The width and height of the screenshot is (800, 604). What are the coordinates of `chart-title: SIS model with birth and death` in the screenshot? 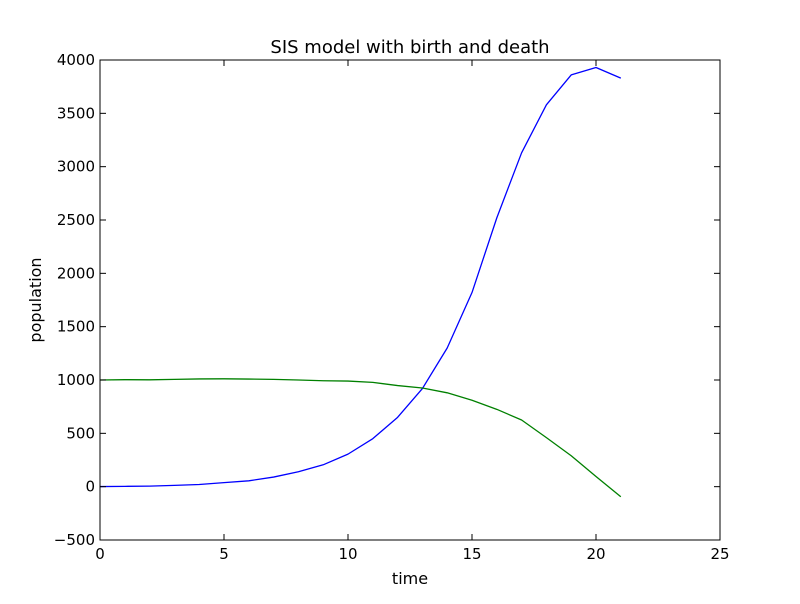 It's located at (409, 47).